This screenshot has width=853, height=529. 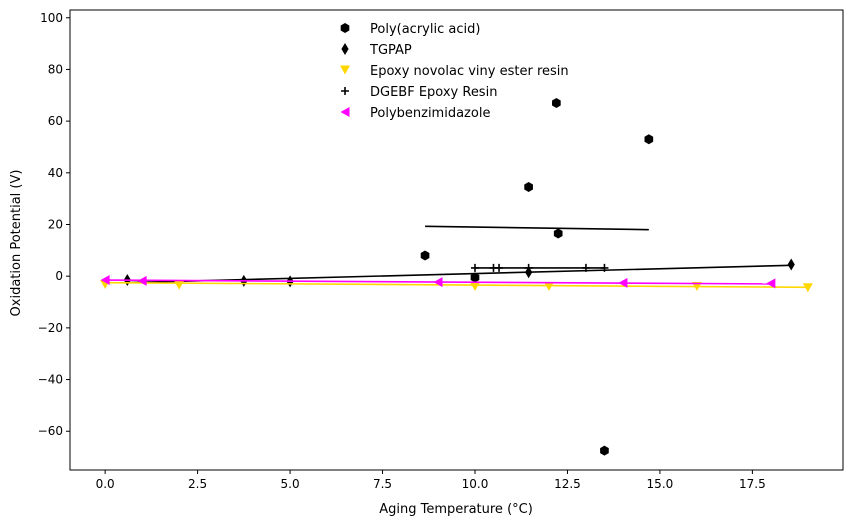 I want to click on legend-entry: TGPAP, so click(x=376, y=50).